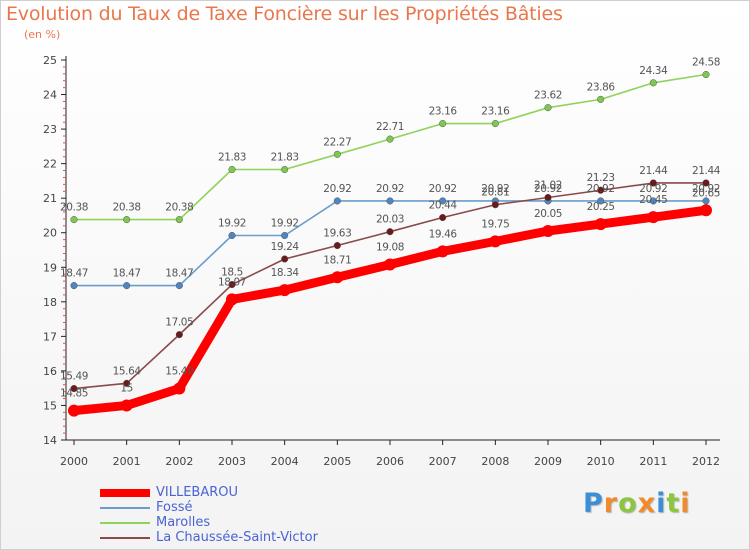 The image size is (750, 550). Describe the element at coordinates (174, 507) in the screenshot. I see `legend-label-foss: Fossé` at that location.